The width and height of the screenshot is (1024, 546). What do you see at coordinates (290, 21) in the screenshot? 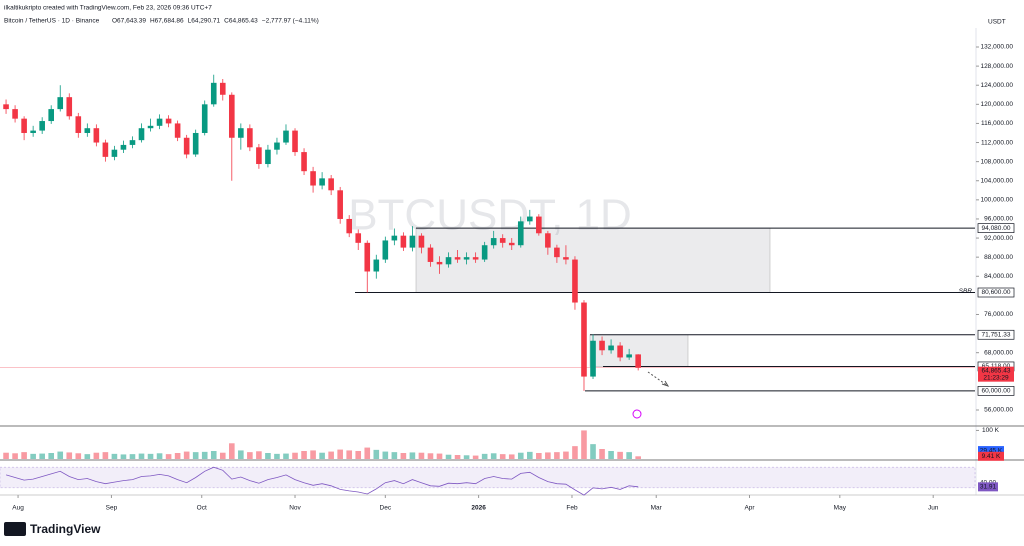
I see `ohlc-label: −2,777.97 (−4.11%)` at bounding box center [290, 21].